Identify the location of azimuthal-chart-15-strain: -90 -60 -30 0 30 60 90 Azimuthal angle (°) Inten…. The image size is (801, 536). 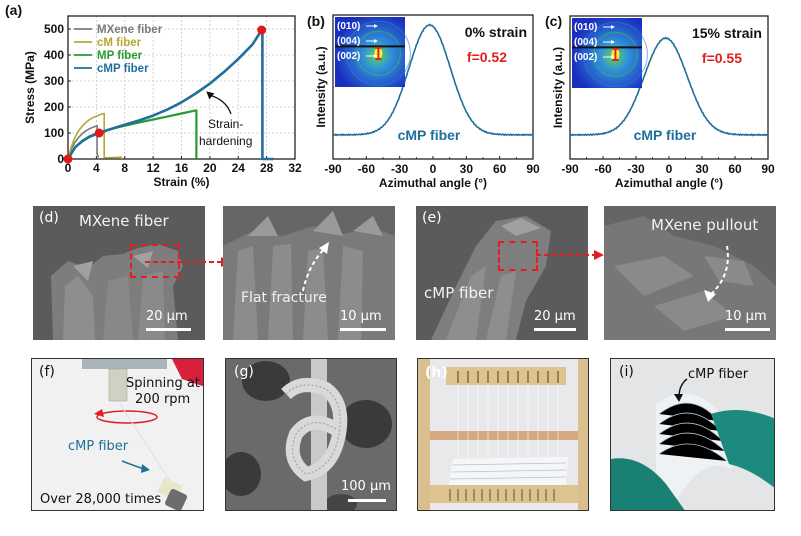
(663, 102).